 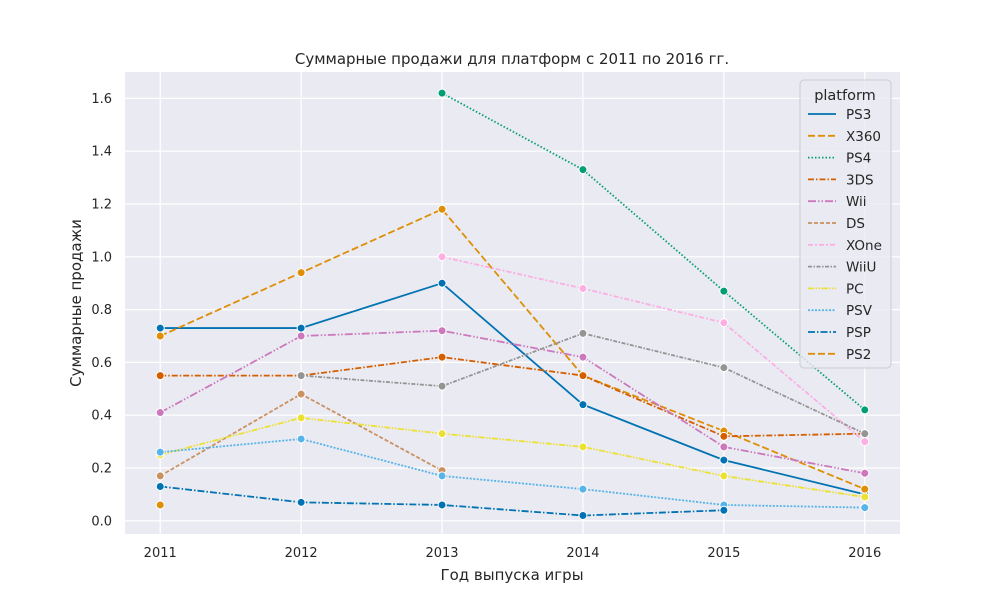 I want to click on x-tick-label: 2012, so click(x=301, y=553).